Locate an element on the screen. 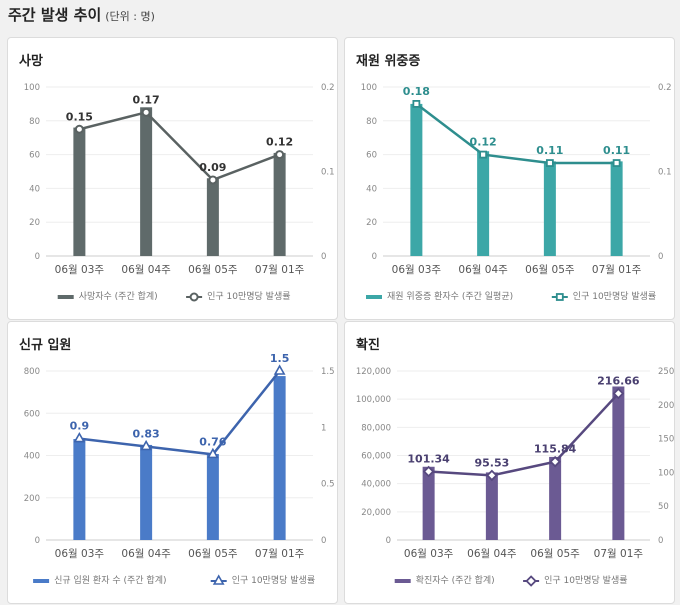 This screenshot has height=605, width=680. y-tick-label: 600 is located at coordinates (32, 414).